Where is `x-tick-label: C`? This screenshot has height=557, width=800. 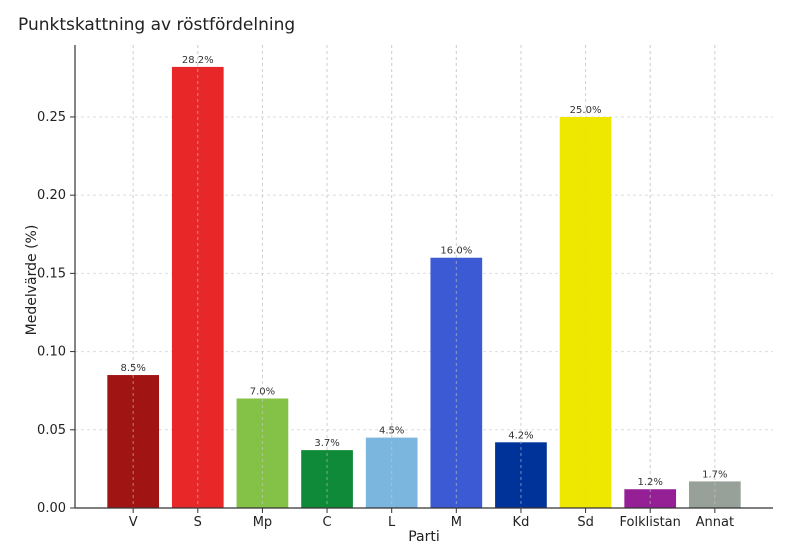
x-tick-label: C is located at coordinates (327, 522).